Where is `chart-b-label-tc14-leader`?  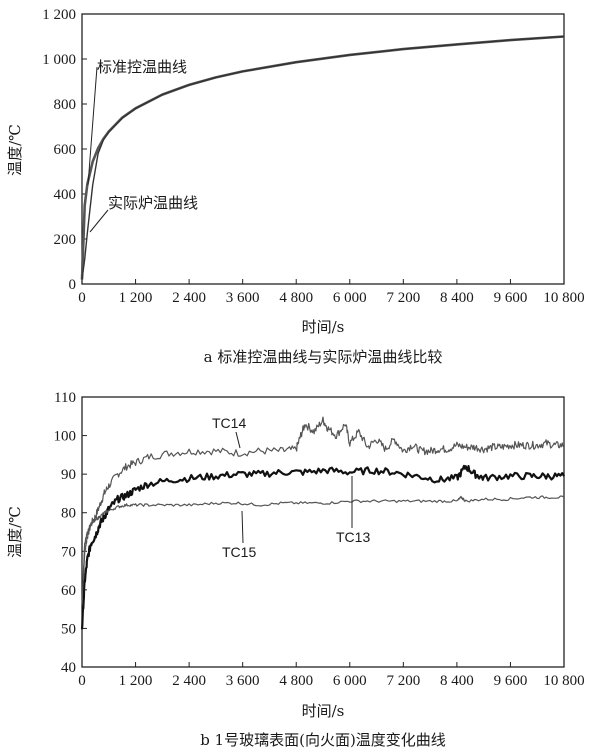
chart-b-label-tc14-leader is located at coordinates (238, 440).